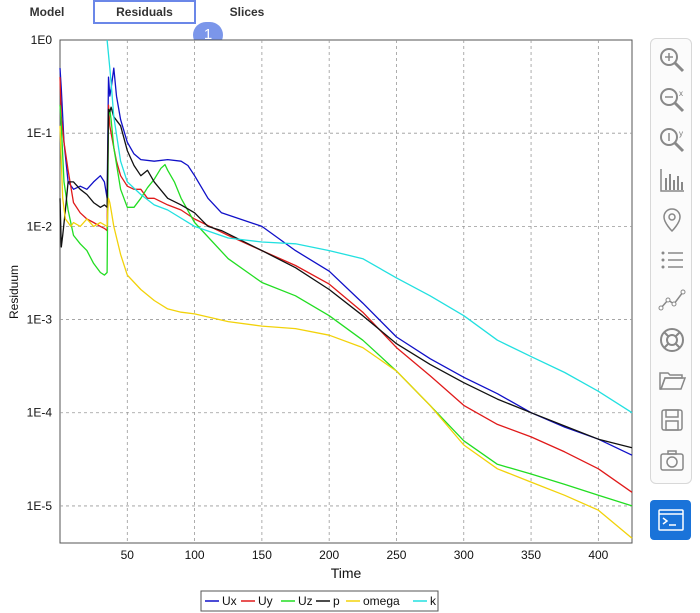 This screenshot has height=613, width=700. Describe the element at coordinates (319, 601) in the screenshot. I see `legend: Ux Uy Uz p omega k` at that location.